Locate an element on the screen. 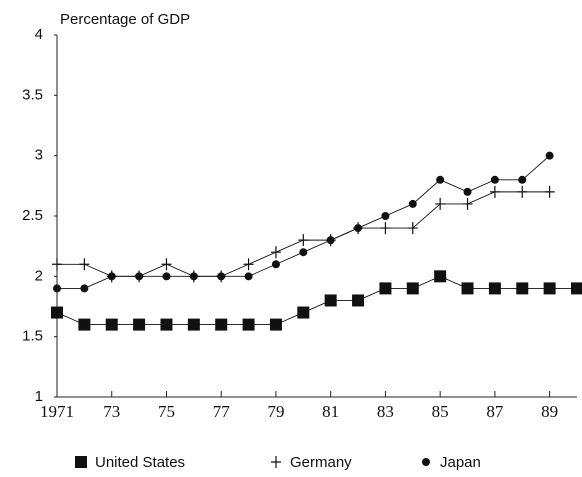 This screenshot has width=582, height=477. x-tick-label: 87 is located at coordinates (495, 411).